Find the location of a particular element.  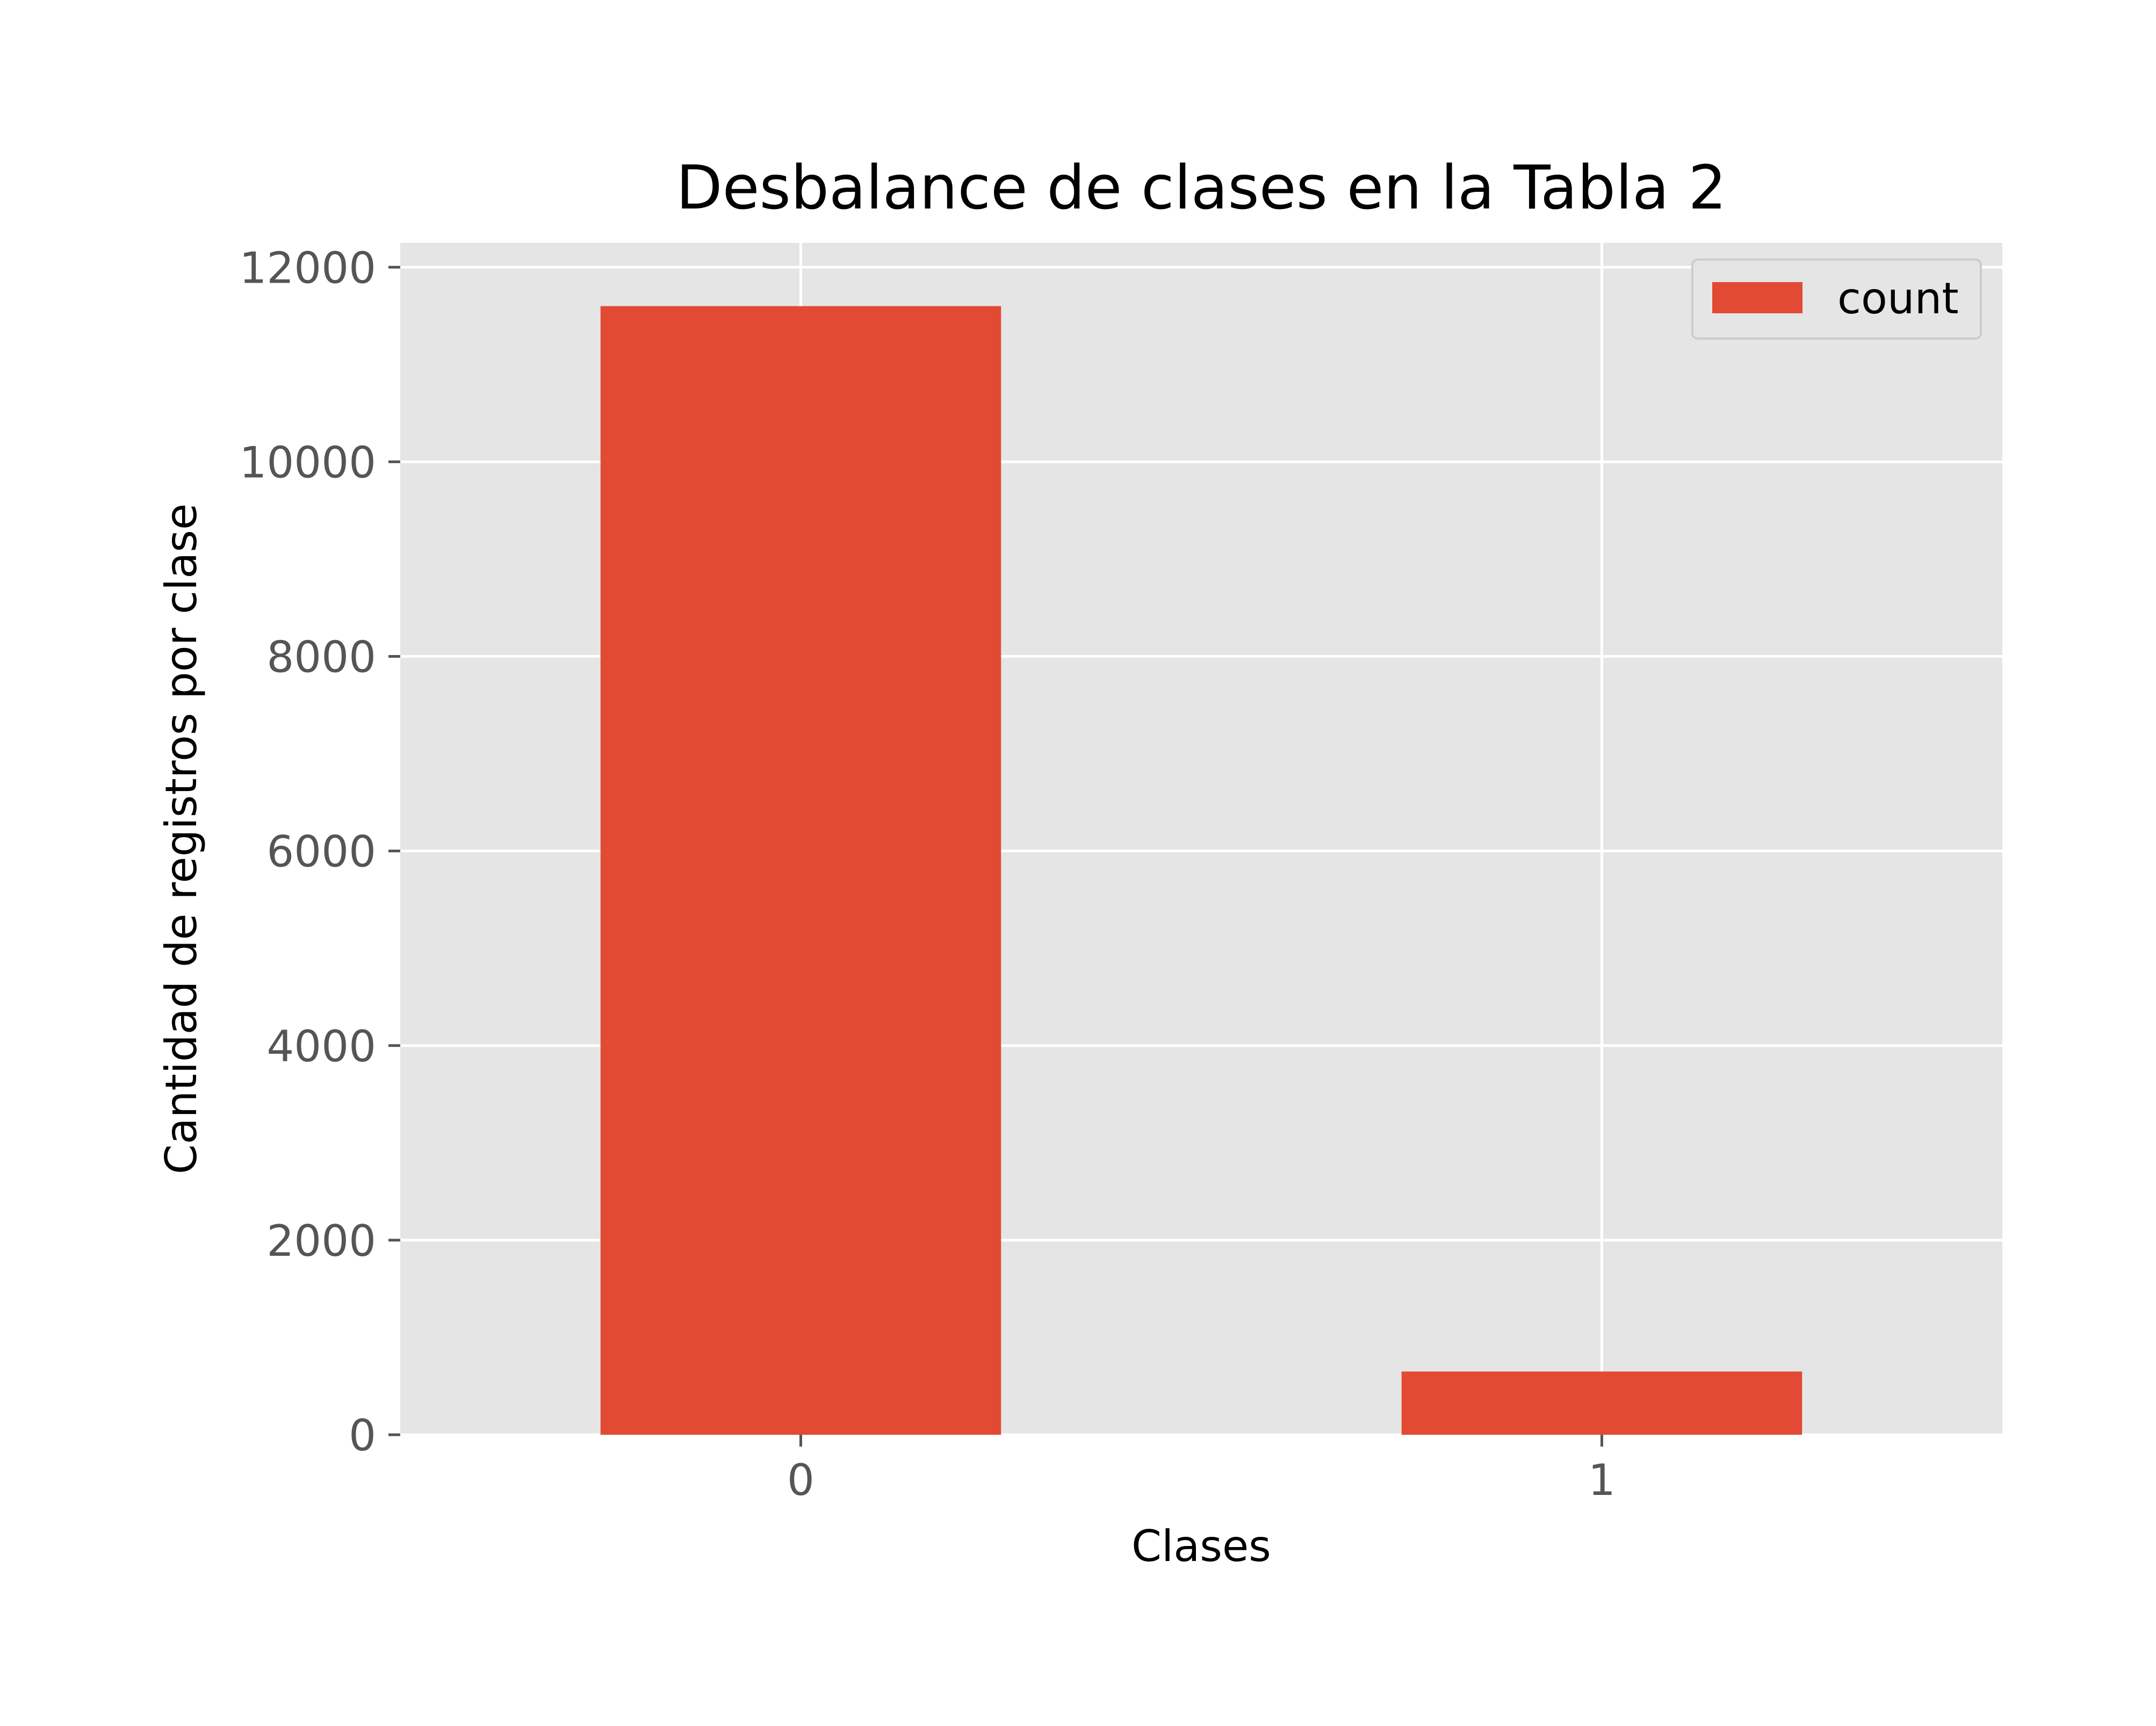

legend-swatch is located at coordinates (1757, 297).